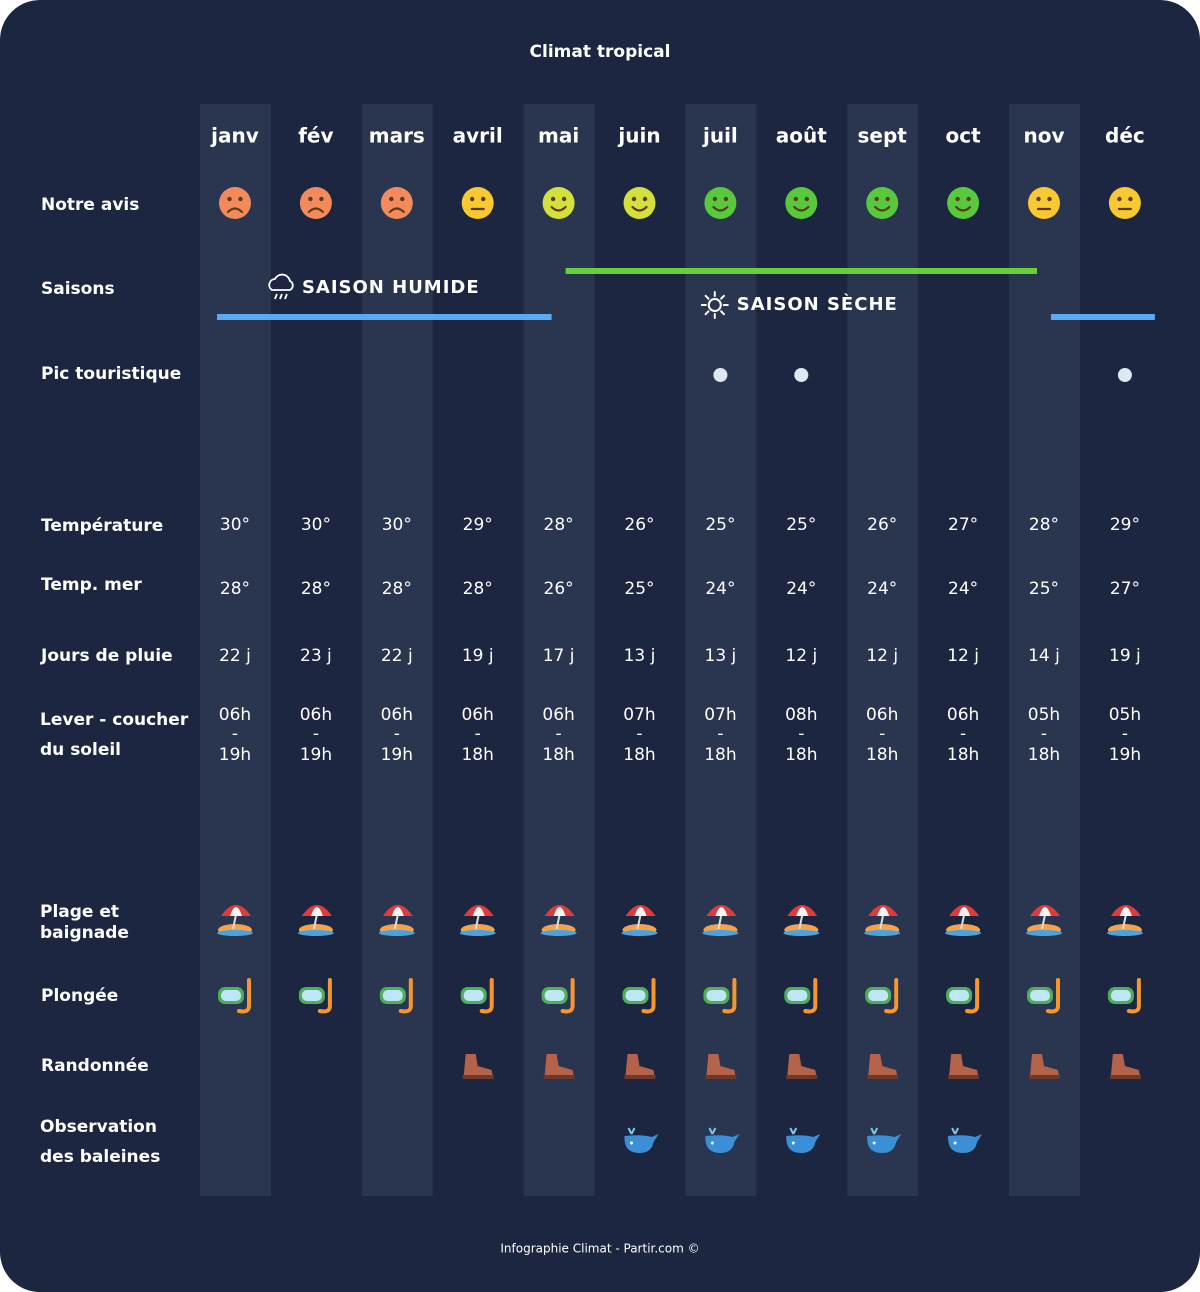 The image size is (1200, 1292). Describe the element at coordinates (817, 304) in the screenshot. I see `season-label: SAISON SÈCHE` at that location.